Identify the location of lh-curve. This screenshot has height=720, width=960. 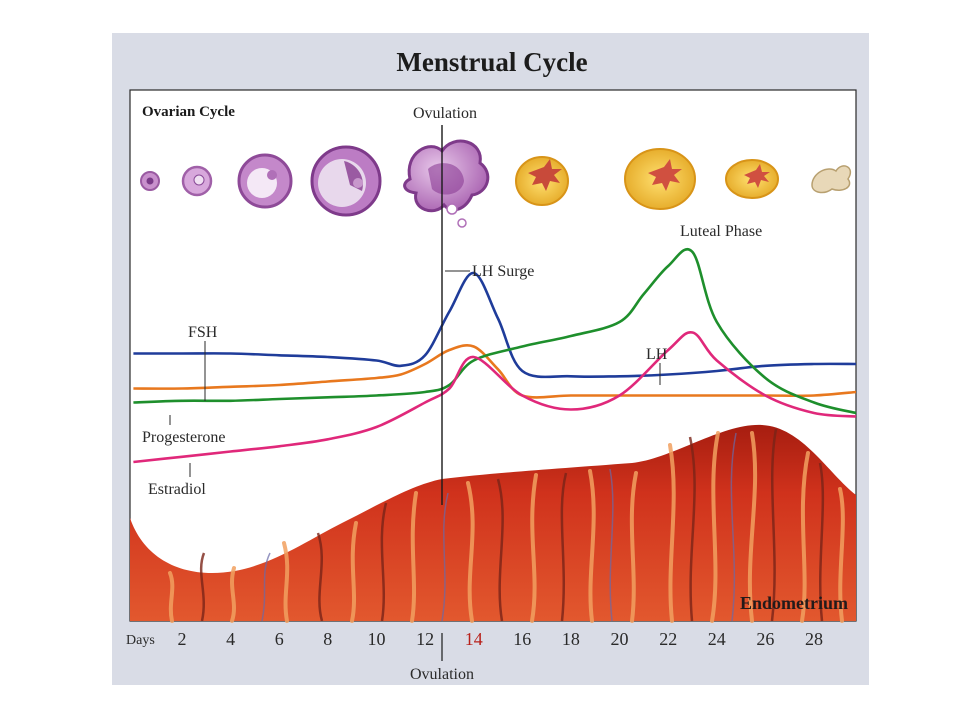
(495, 325).